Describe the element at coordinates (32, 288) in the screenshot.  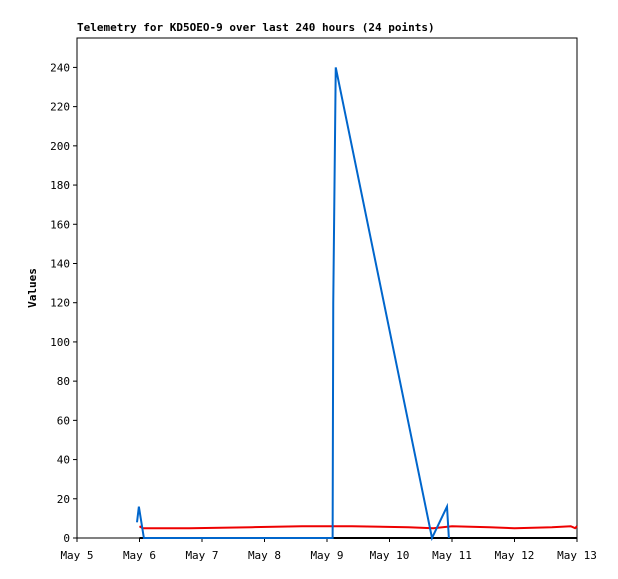
I see `y-axis-label: Values` at that location.